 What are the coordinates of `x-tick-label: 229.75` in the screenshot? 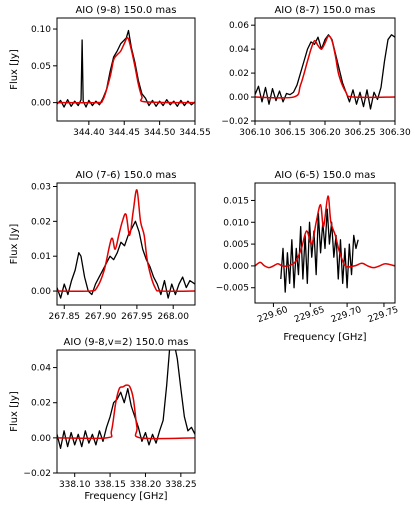 It's located at (383, 315).